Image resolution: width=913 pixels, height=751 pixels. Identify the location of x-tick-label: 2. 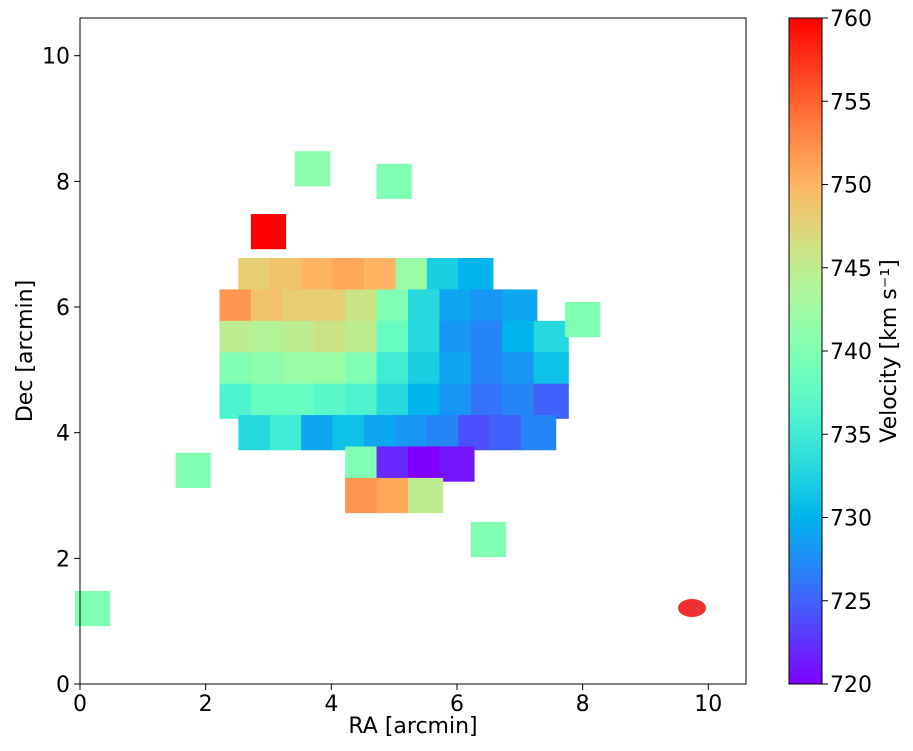
(206, 704).